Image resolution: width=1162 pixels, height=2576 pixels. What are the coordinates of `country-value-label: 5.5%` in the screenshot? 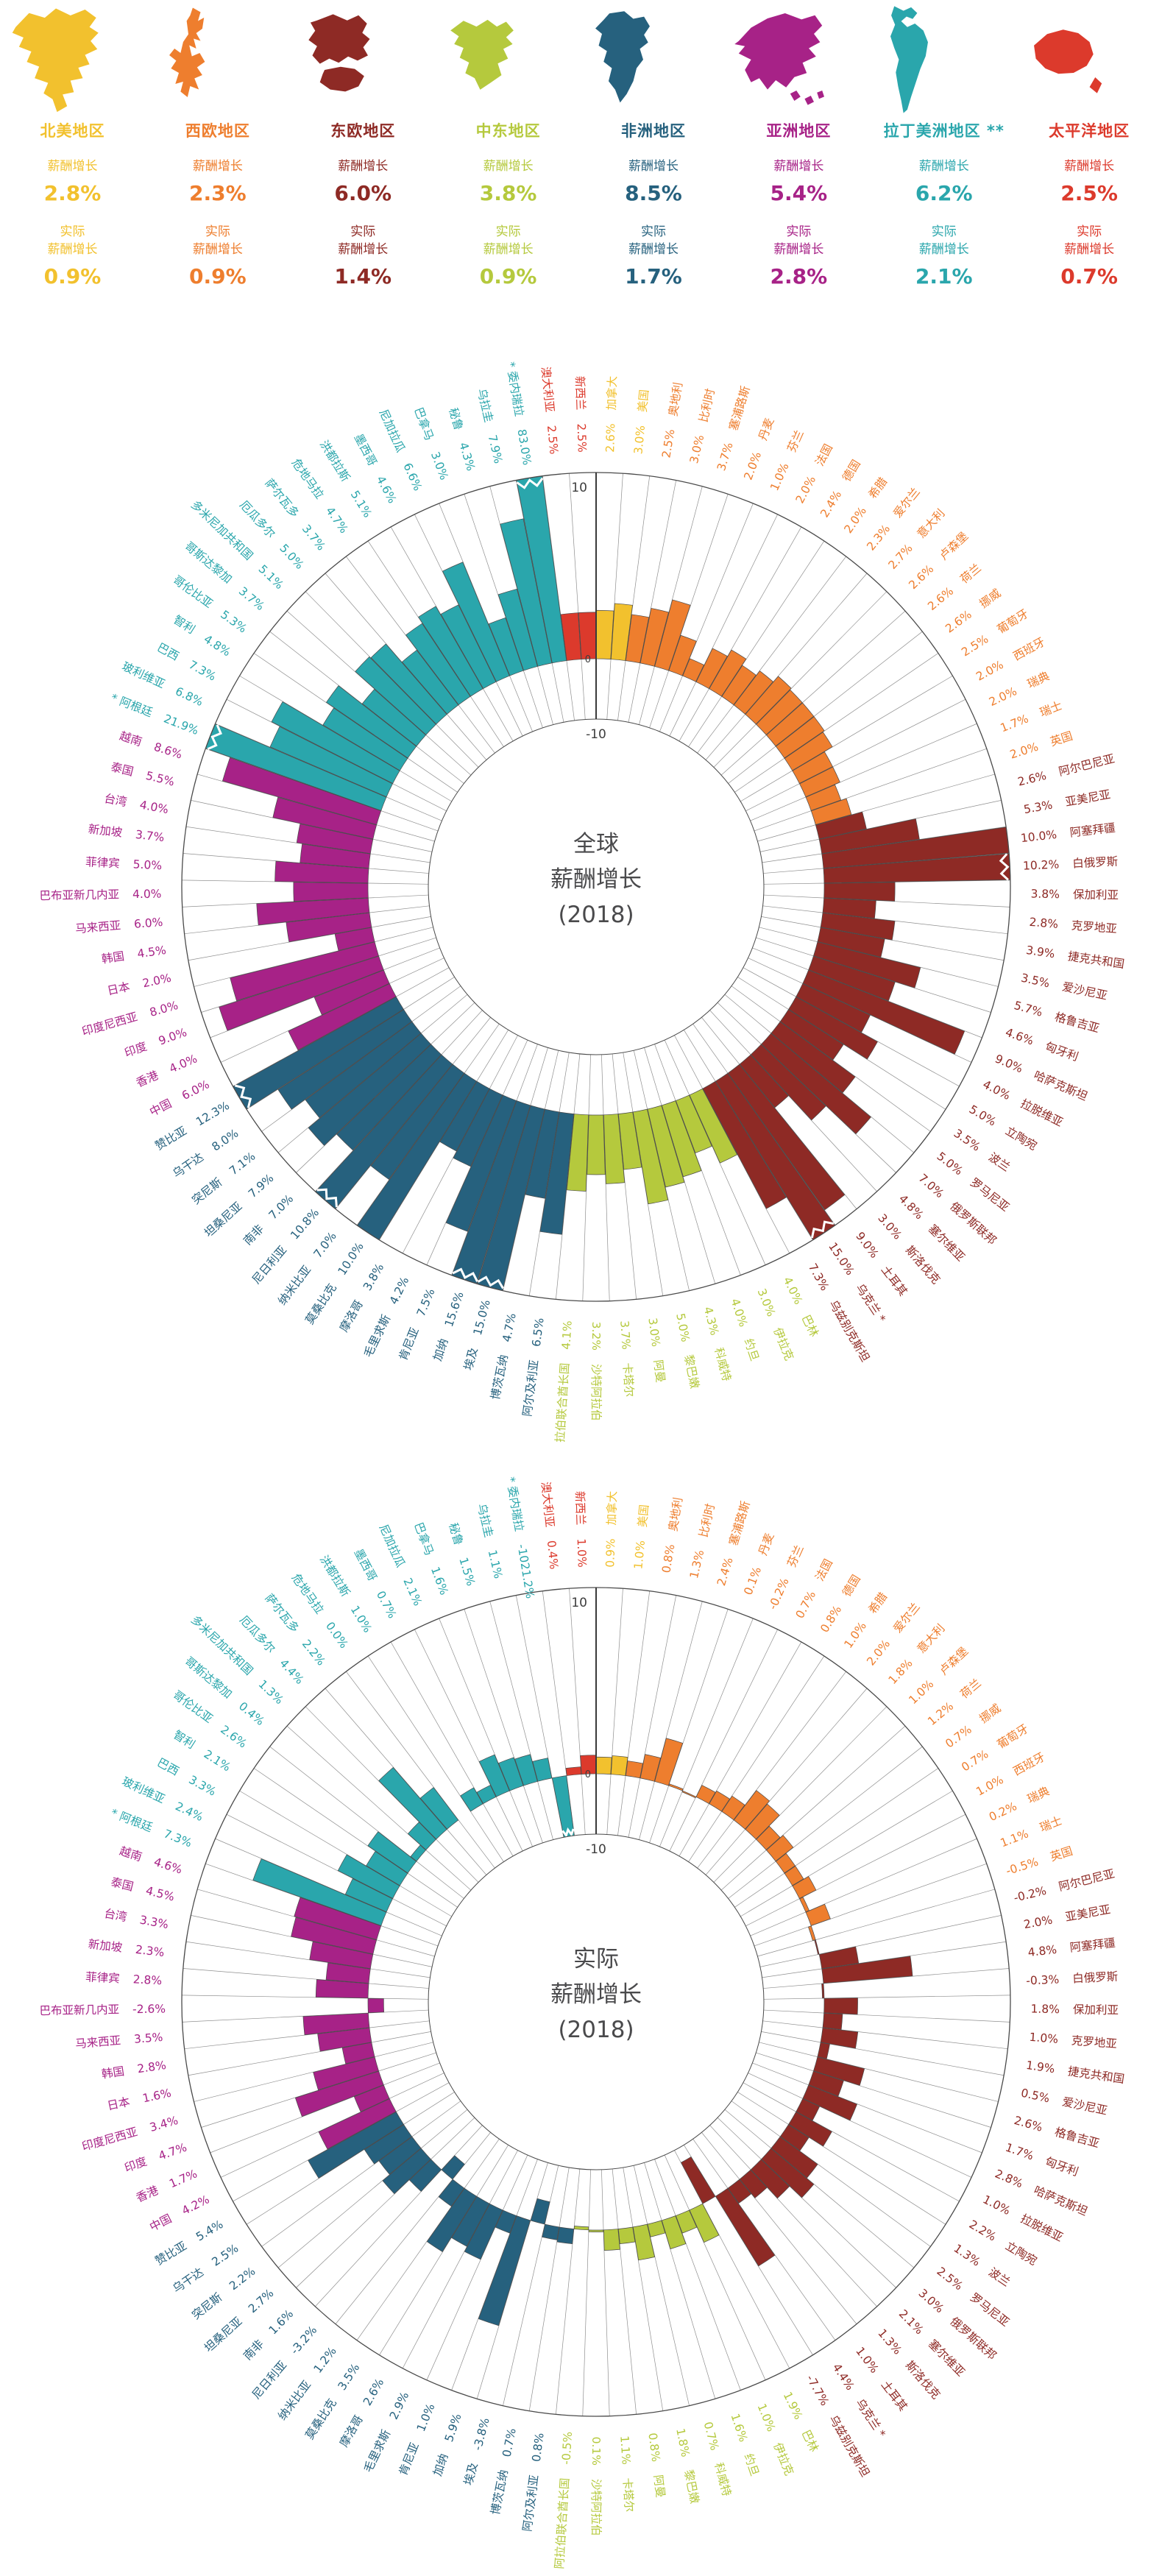 It's located at (160, 779).